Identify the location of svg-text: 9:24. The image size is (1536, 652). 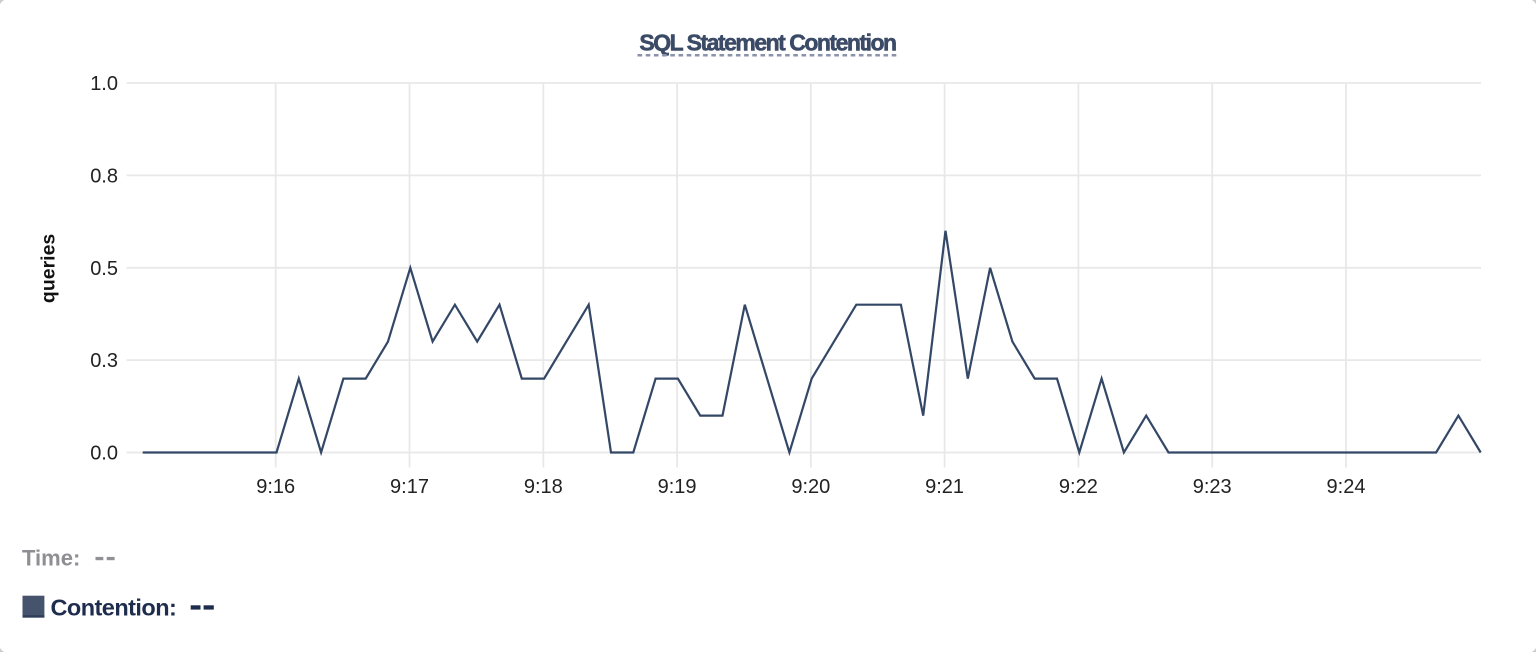
(1346, 487).